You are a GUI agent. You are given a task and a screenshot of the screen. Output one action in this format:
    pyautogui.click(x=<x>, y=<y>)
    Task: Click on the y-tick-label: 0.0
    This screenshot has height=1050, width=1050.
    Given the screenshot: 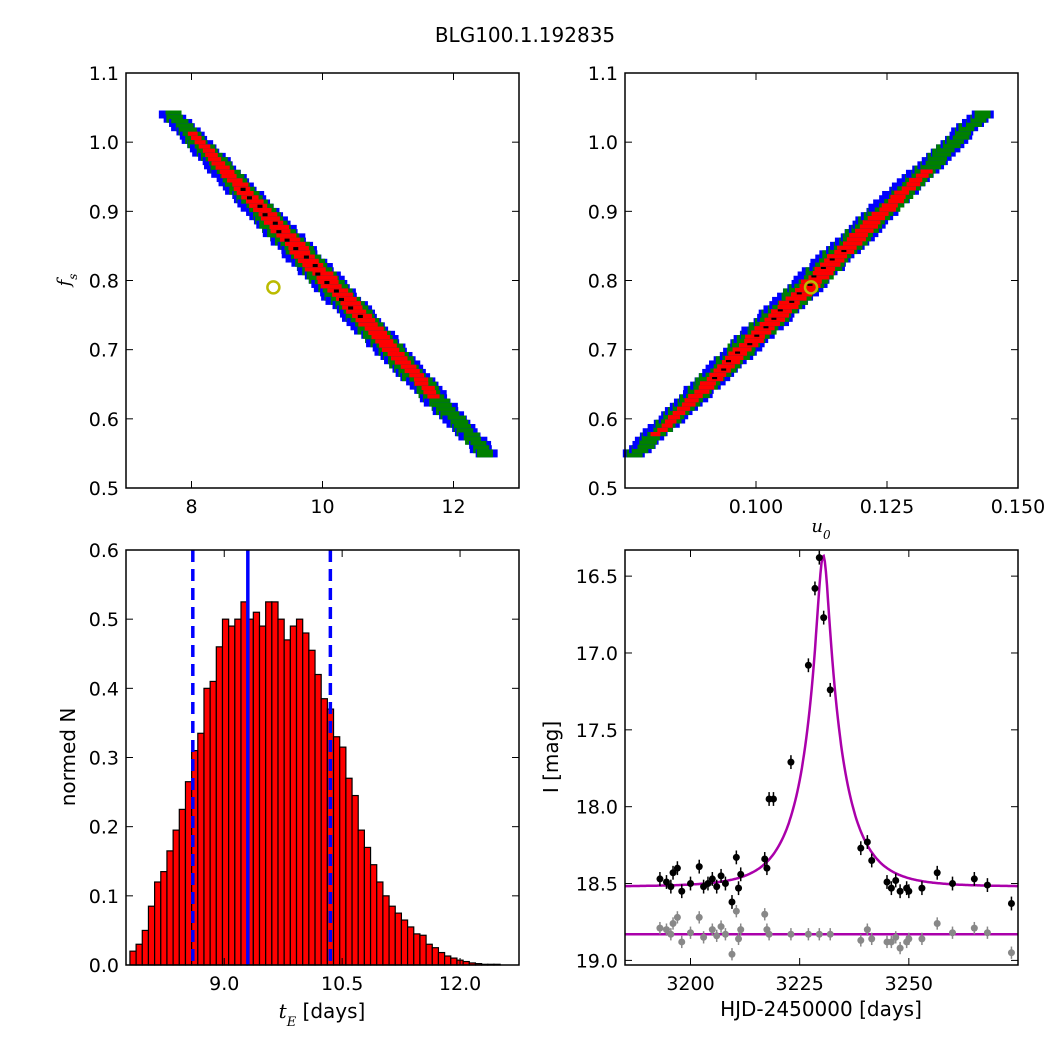 What is the action you would take?
    pyautogui.click(x=104, y=966)
    